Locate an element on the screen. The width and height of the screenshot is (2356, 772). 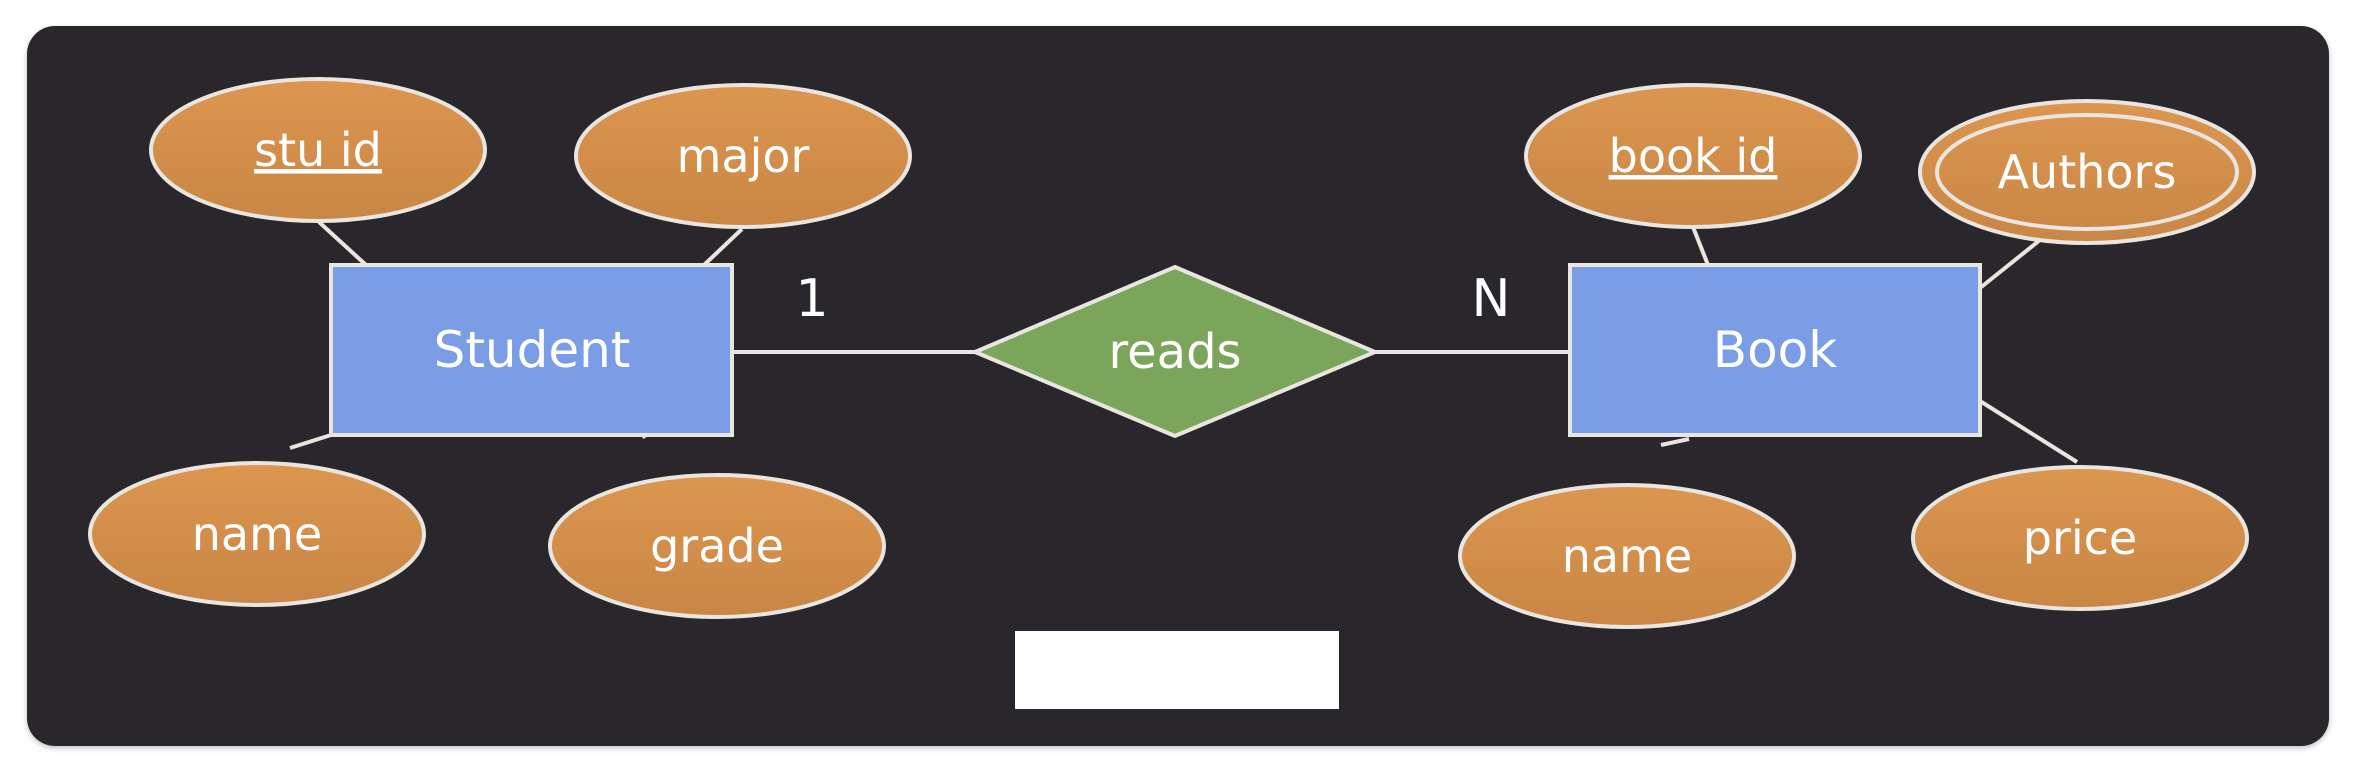
attr-major: major is located at coordinates (743, 156).